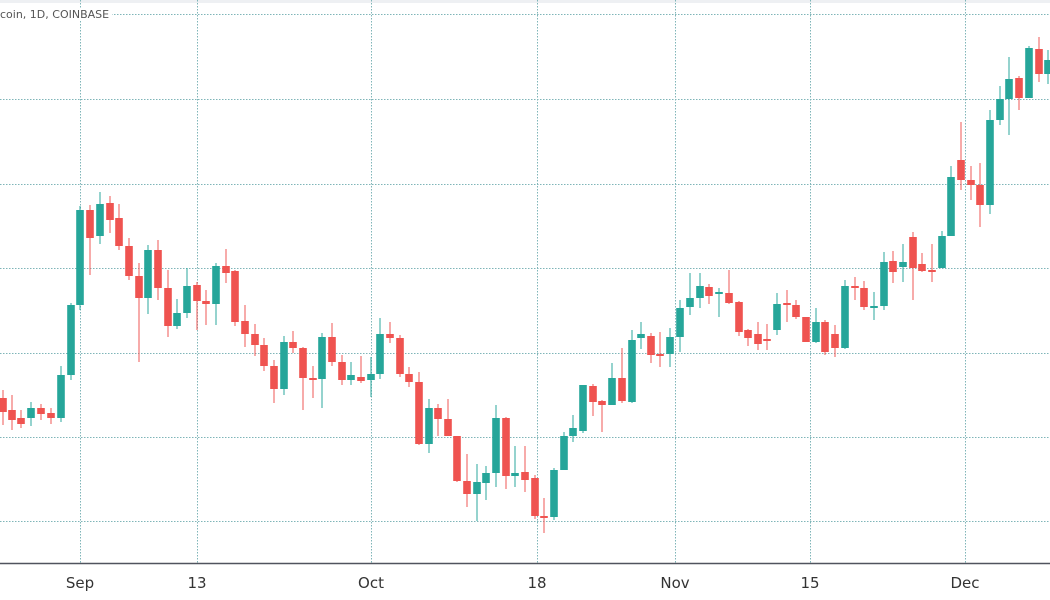 This screenshot has height=600, width=1050. I want to click on x-tick-label: Oct, so click(371, 583).